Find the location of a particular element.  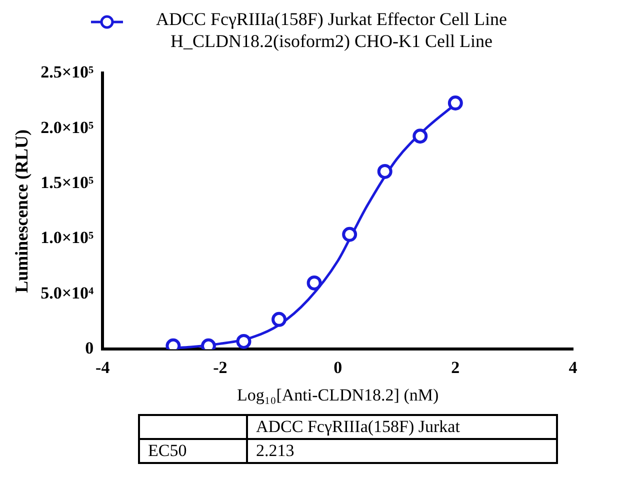

x-axis-title: Log₁₀[Anti-CLDN18.2] (nM) is located at coordinates (337, 394).